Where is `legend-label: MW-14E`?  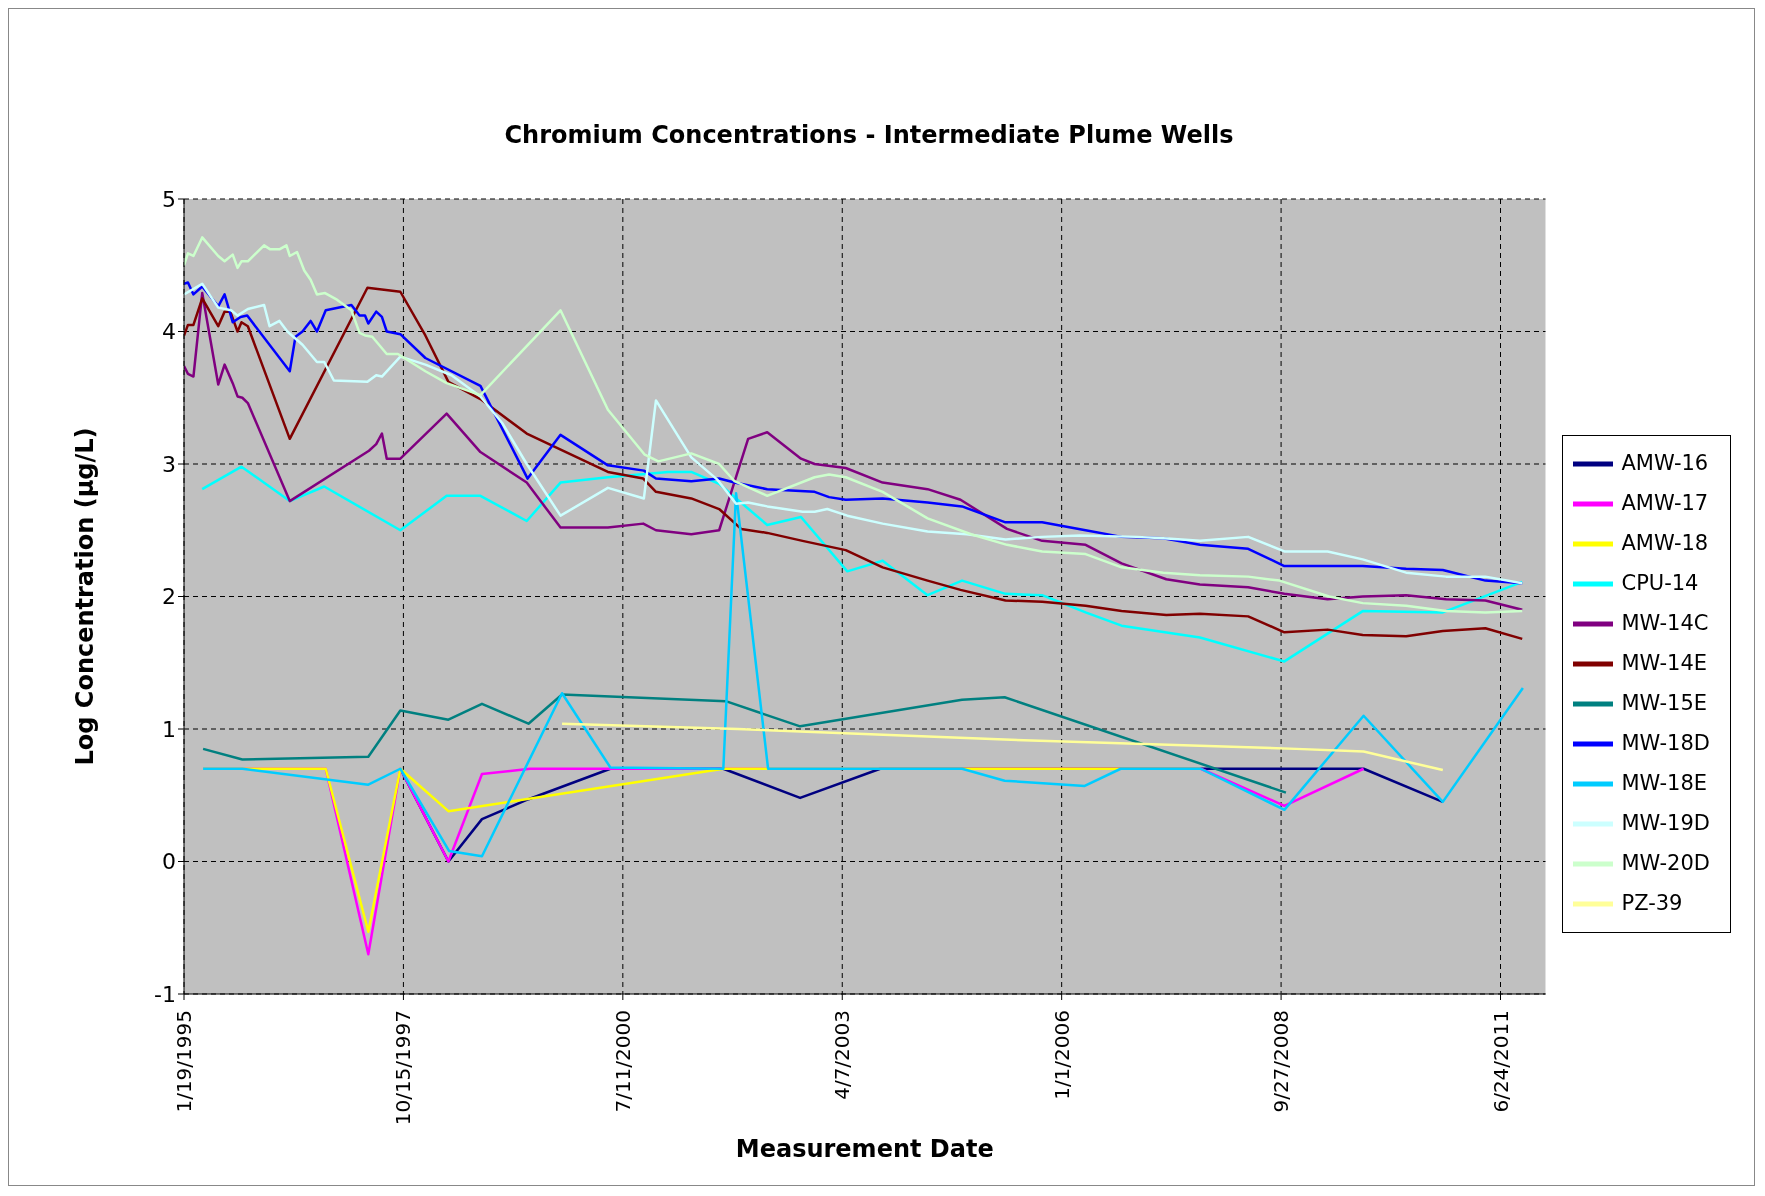 legend-label: MW-14E is located at coordinates (1664, 663).